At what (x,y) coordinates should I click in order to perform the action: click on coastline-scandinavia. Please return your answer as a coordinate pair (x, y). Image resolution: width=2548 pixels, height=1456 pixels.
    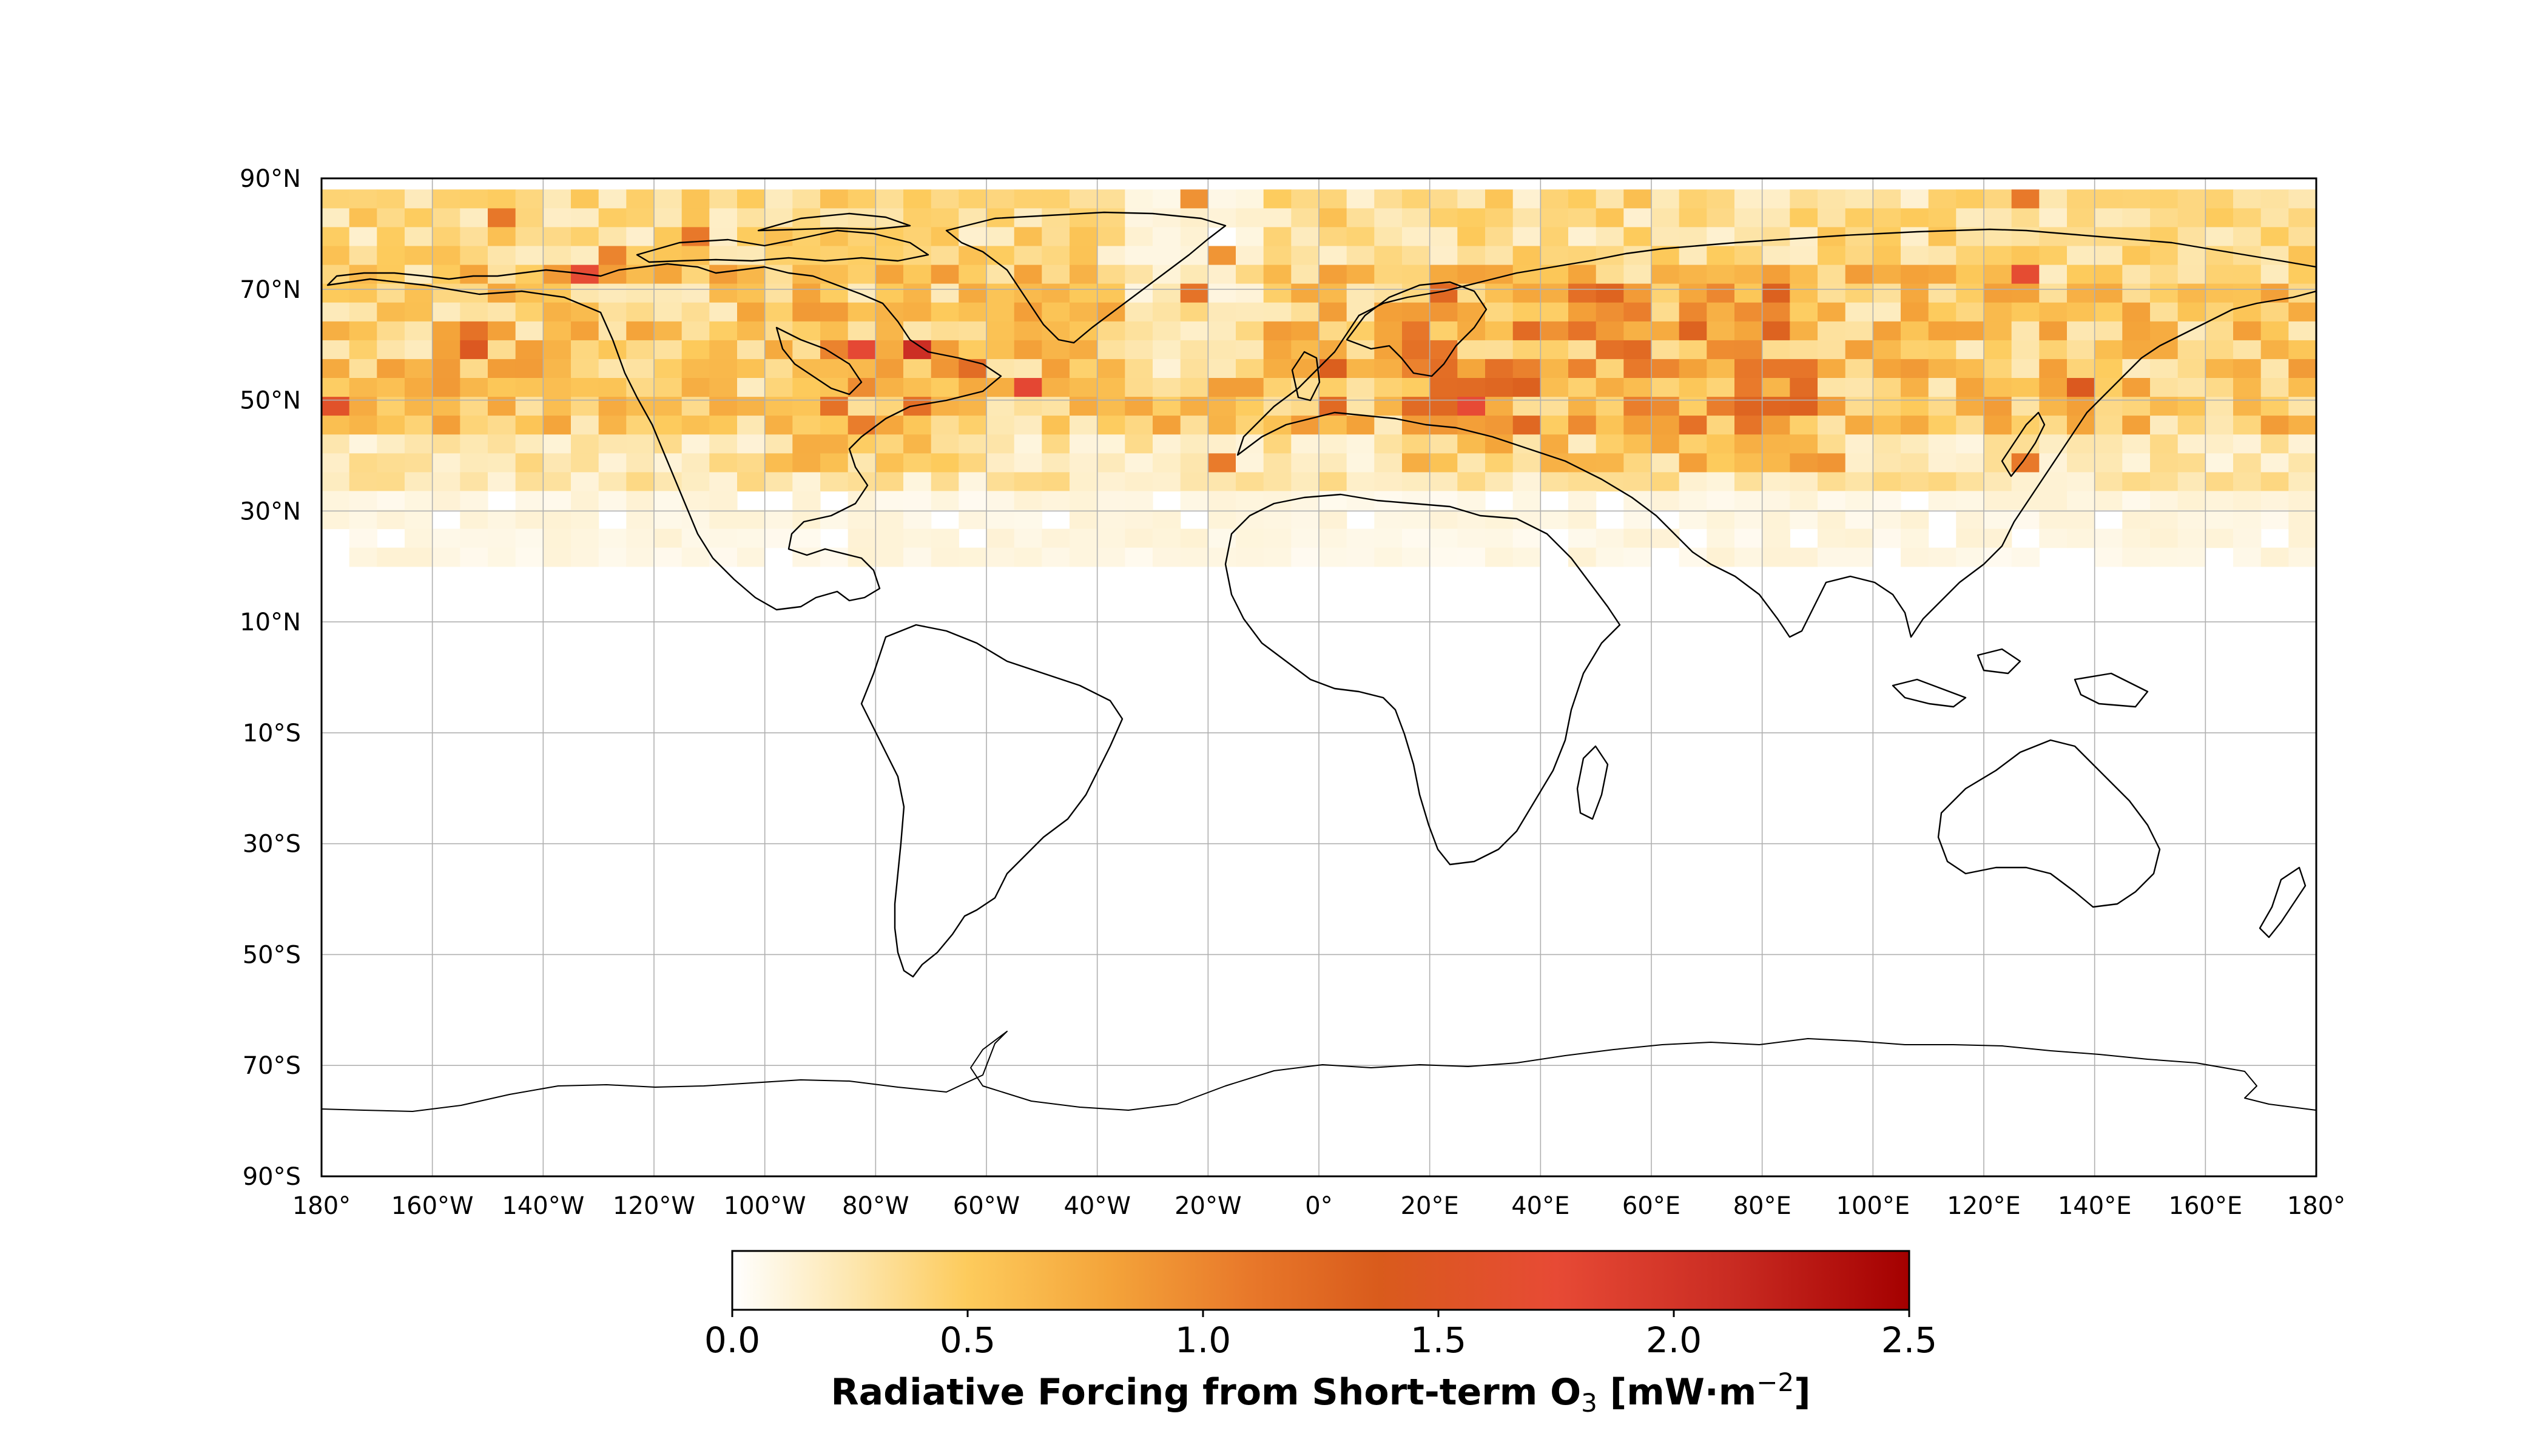
    Looking at the image, I should click on (1417, 329).